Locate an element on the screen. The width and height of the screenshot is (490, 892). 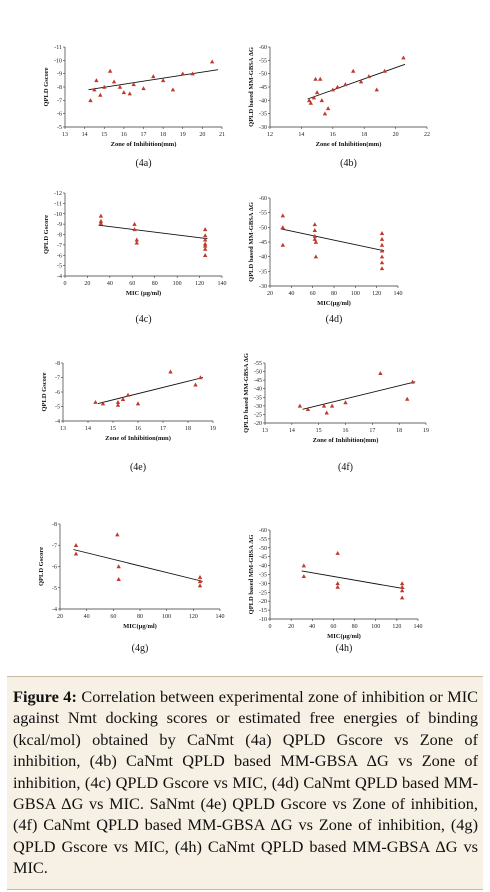
x-tick-label: 17 is located at coordinates (163, 429).